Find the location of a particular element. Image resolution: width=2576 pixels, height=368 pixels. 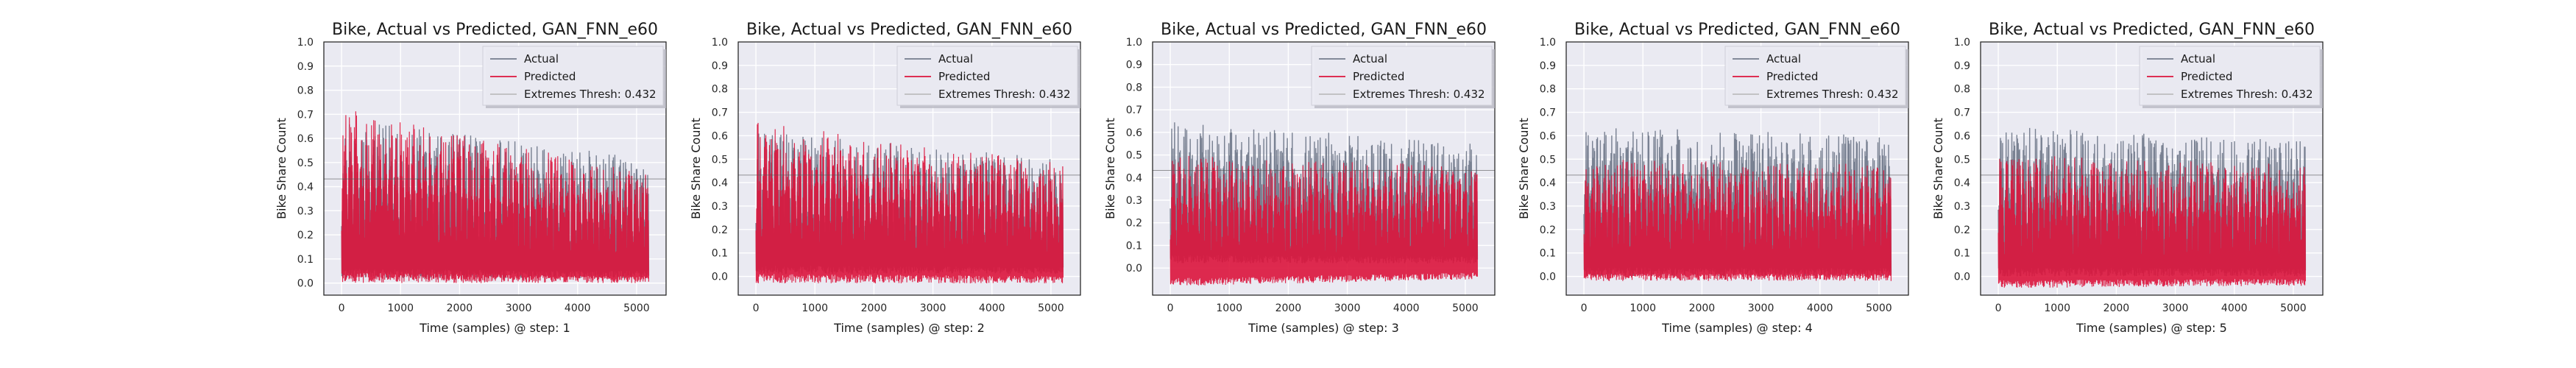

x-axis-label: Time (samples) @ step: 4 is located at coordinates (1737, 328).